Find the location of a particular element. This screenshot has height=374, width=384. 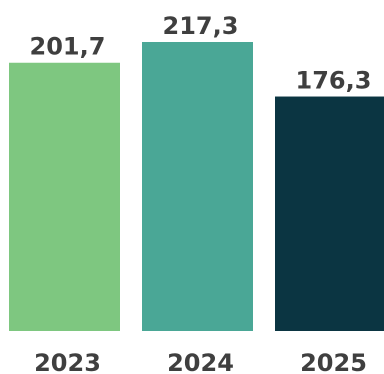

value-label-2025: 176,3 is located at coordinates (334, 81).